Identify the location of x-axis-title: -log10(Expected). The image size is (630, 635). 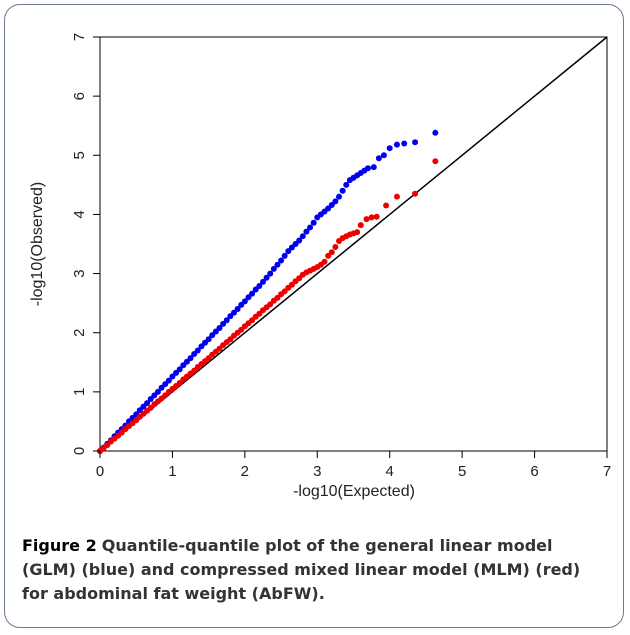
(354, 491).